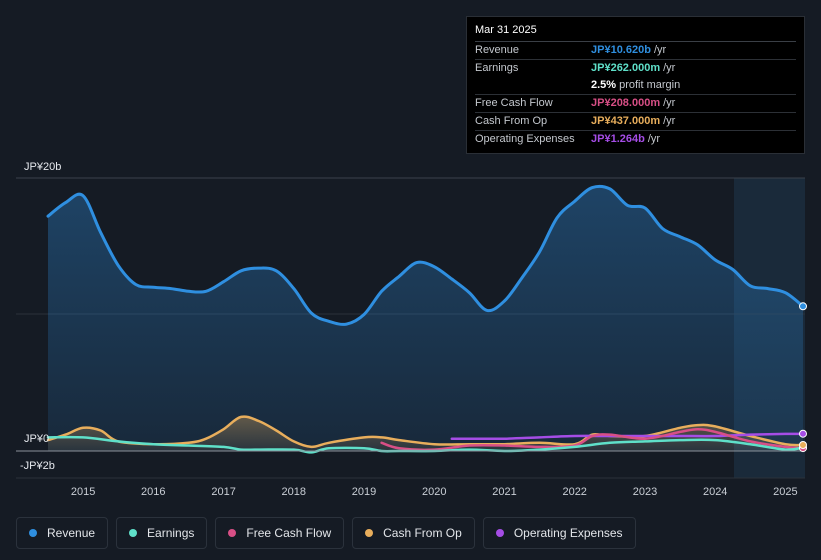 This screenshot has height=560, width=821. I want to click on endpoint-marker-operating-expenses, so click(803, 433).